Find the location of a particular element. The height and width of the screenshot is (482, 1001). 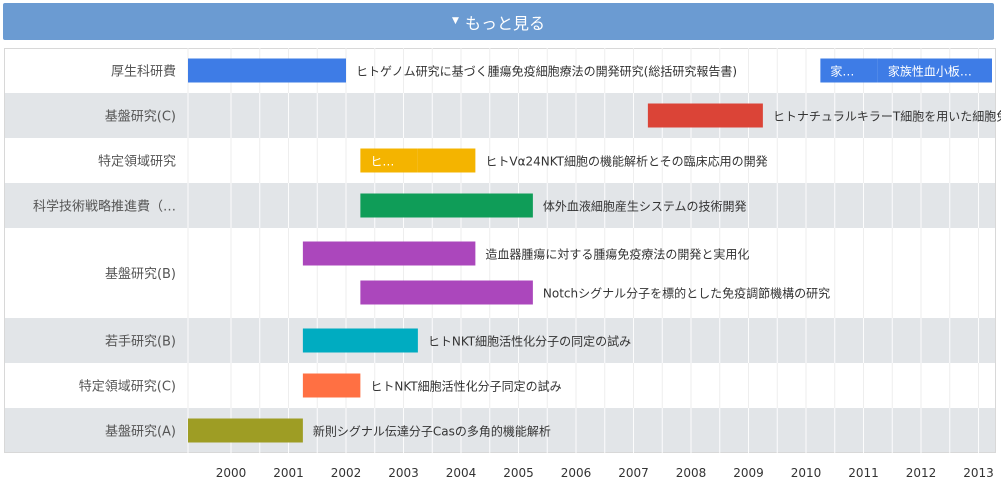

x-tick-label: 2008 is located at coordinates (691, 473).